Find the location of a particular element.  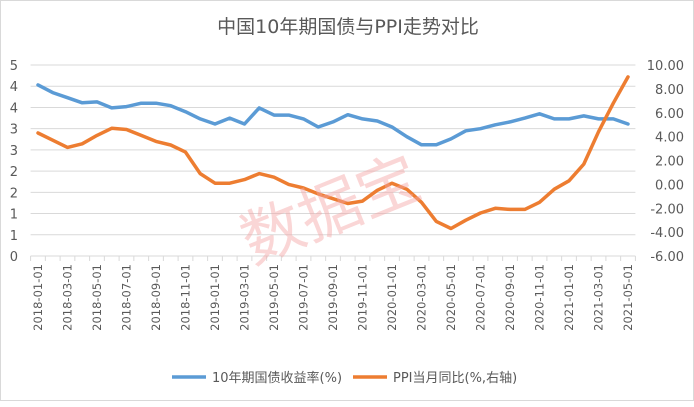

x-axis-tick-label: 2019-03-01 is located at coordinates (244, 297).